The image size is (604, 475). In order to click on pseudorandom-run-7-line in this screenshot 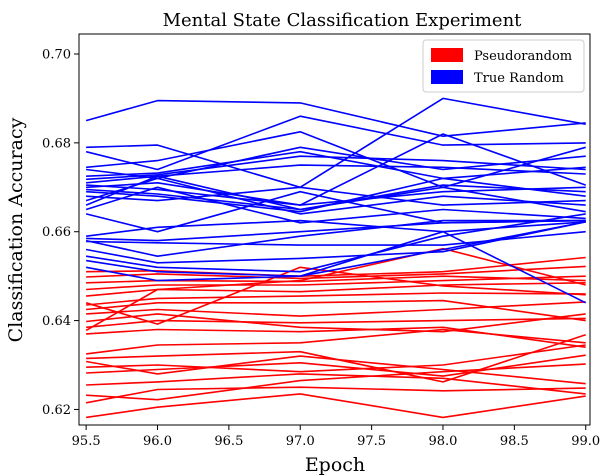, I will do `click(335, 370)`.